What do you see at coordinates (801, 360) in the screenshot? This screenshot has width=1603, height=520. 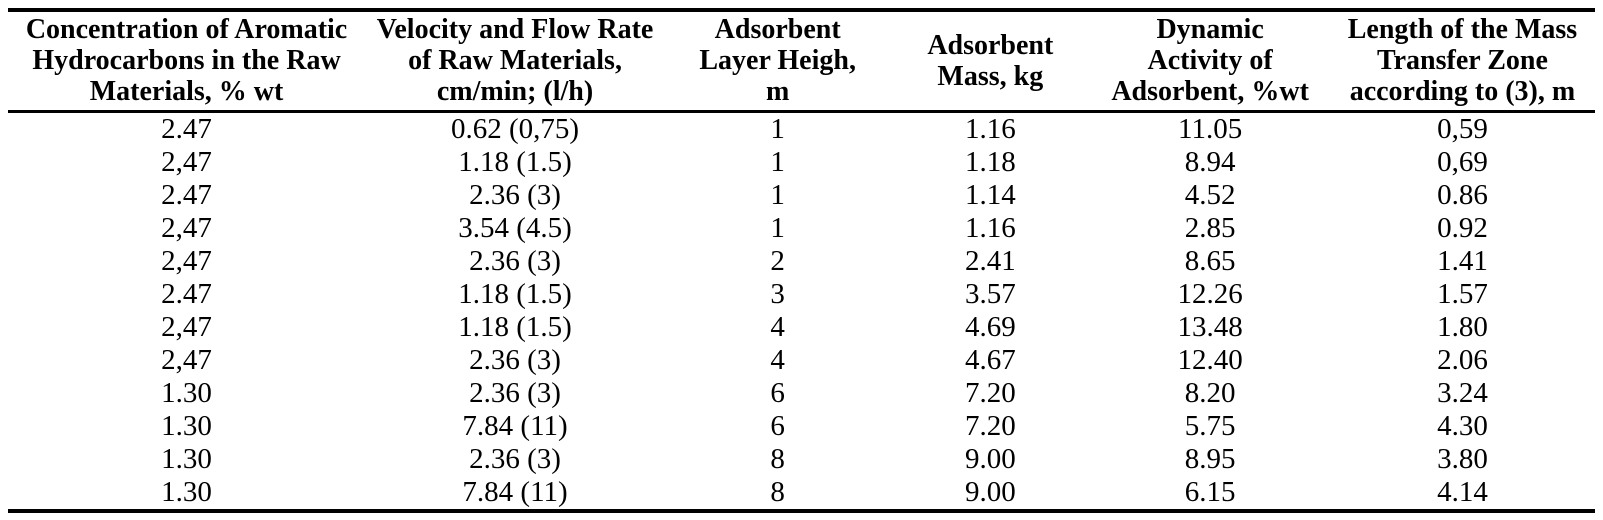 I see `table-row: 2,47 2.36 (3) 4 4.67 12.40 2.06` at bounding box center [801, 360].